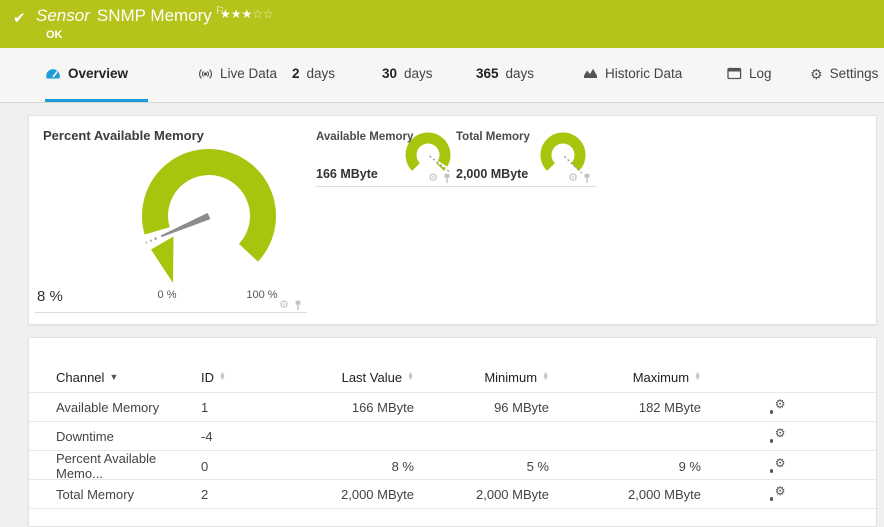 The image size is (884, 527). I want to click on mini-gauge-title: Total Memory, so click(493, 137).